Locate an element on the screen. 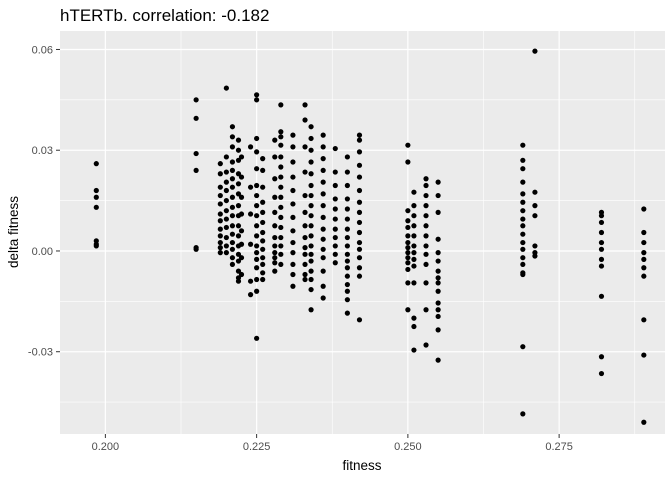 Image resolution: width=672 pixels, height=480 pixels. x-tick-label: 0.200 is located at coordinates (106, 447).